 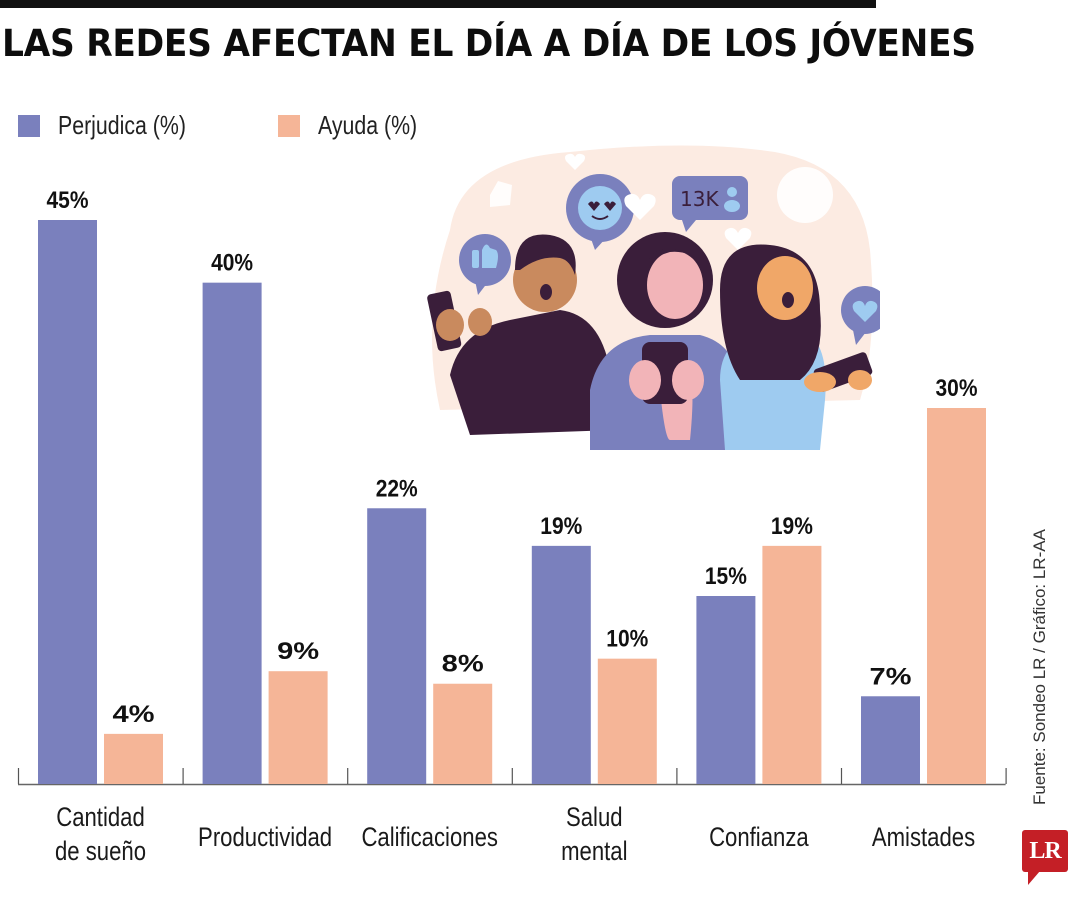 I want to click on category-label: Productividad, so click(x=265, y=838).